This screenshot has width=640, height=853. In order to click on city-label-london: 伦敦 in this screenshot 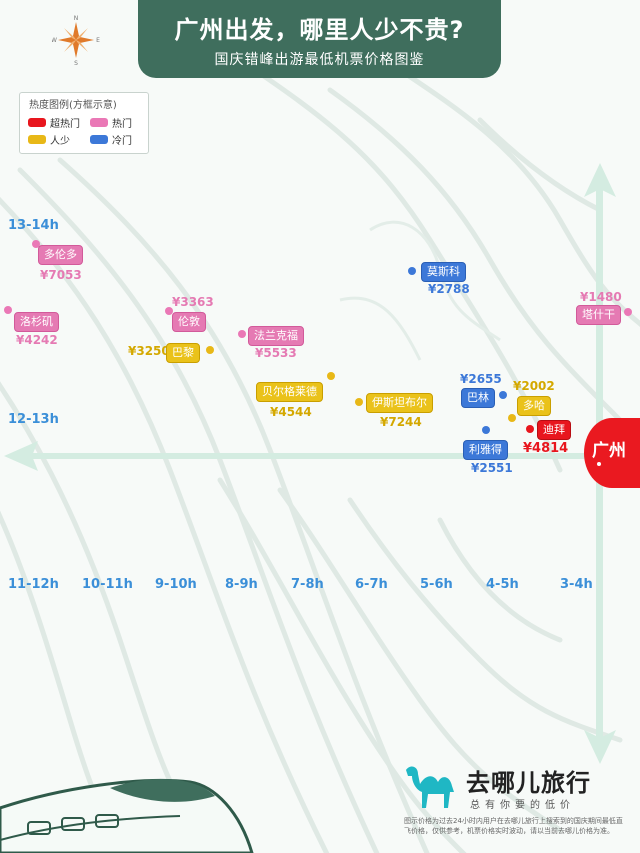, I will do `click(189, 322)`.